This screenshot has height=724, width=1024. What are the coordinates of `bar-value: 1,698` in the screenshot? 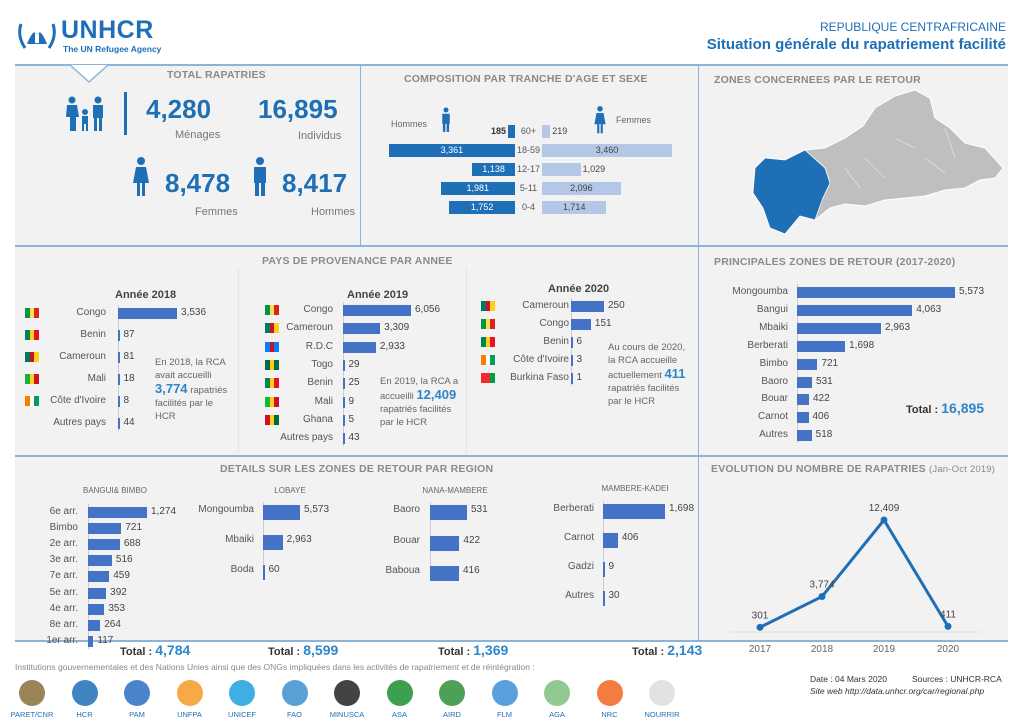 It's located at (682, 508).